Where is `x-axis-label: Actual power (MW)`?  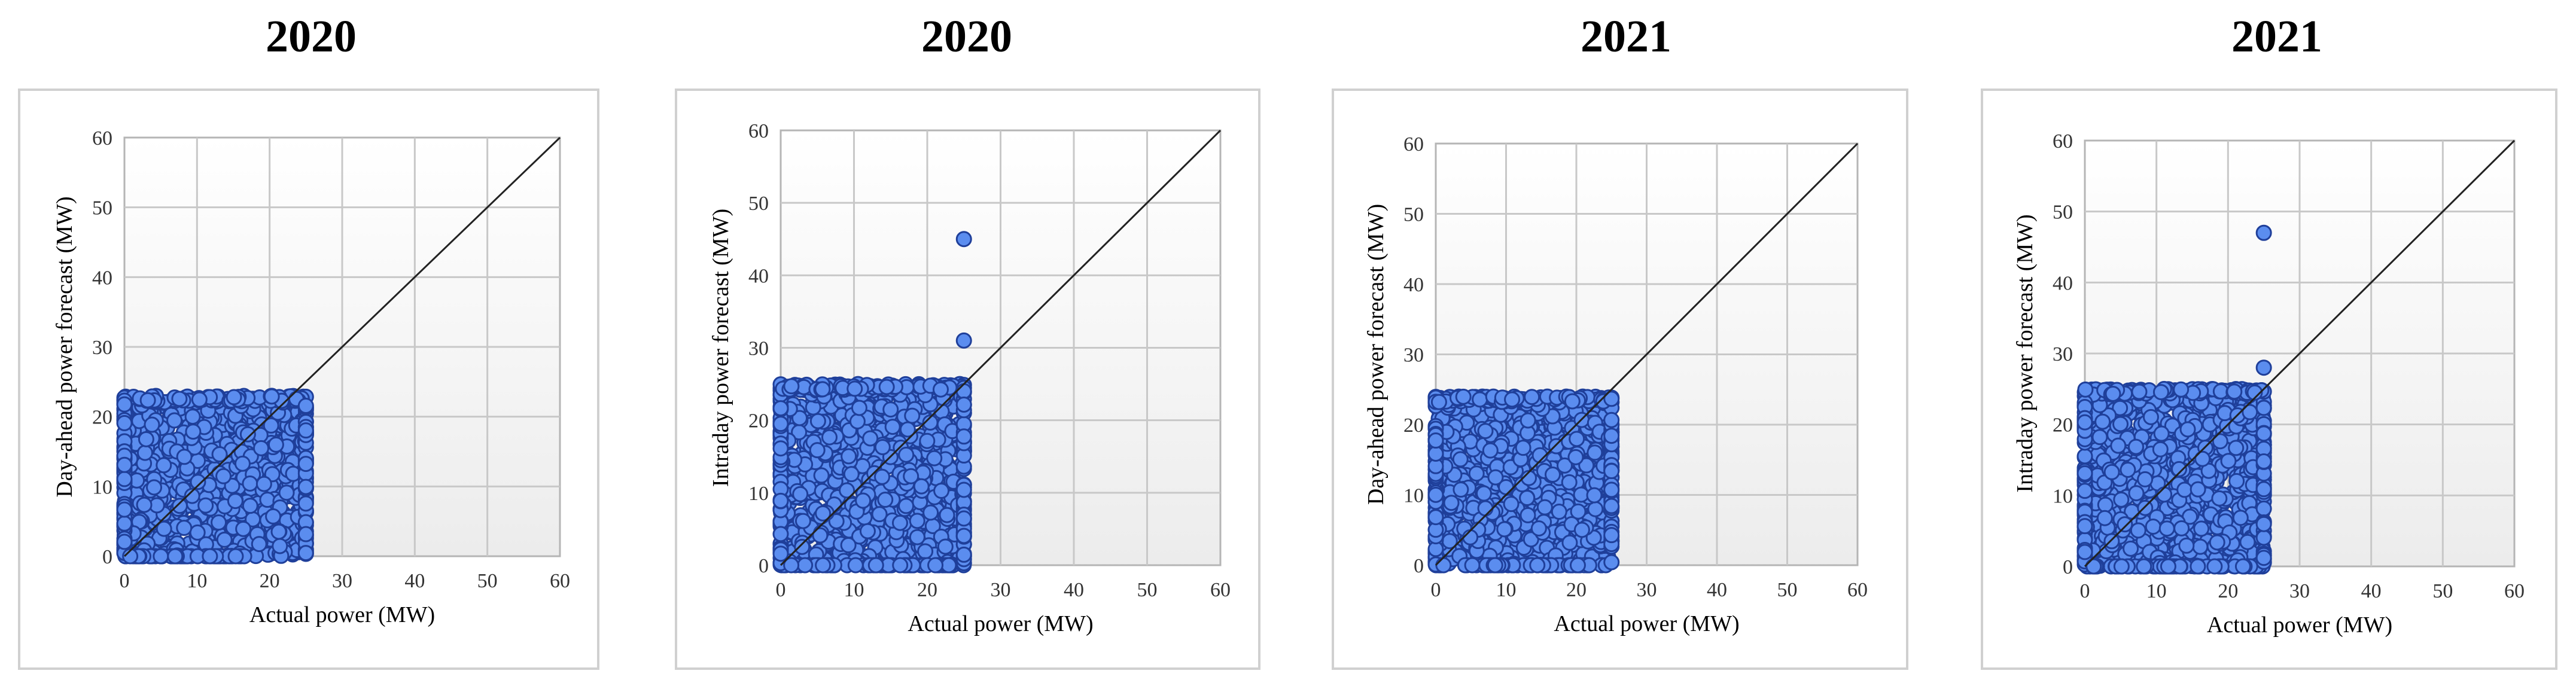 x-axis-label: Actual power (MW) is located at coordinates (2299, 625).